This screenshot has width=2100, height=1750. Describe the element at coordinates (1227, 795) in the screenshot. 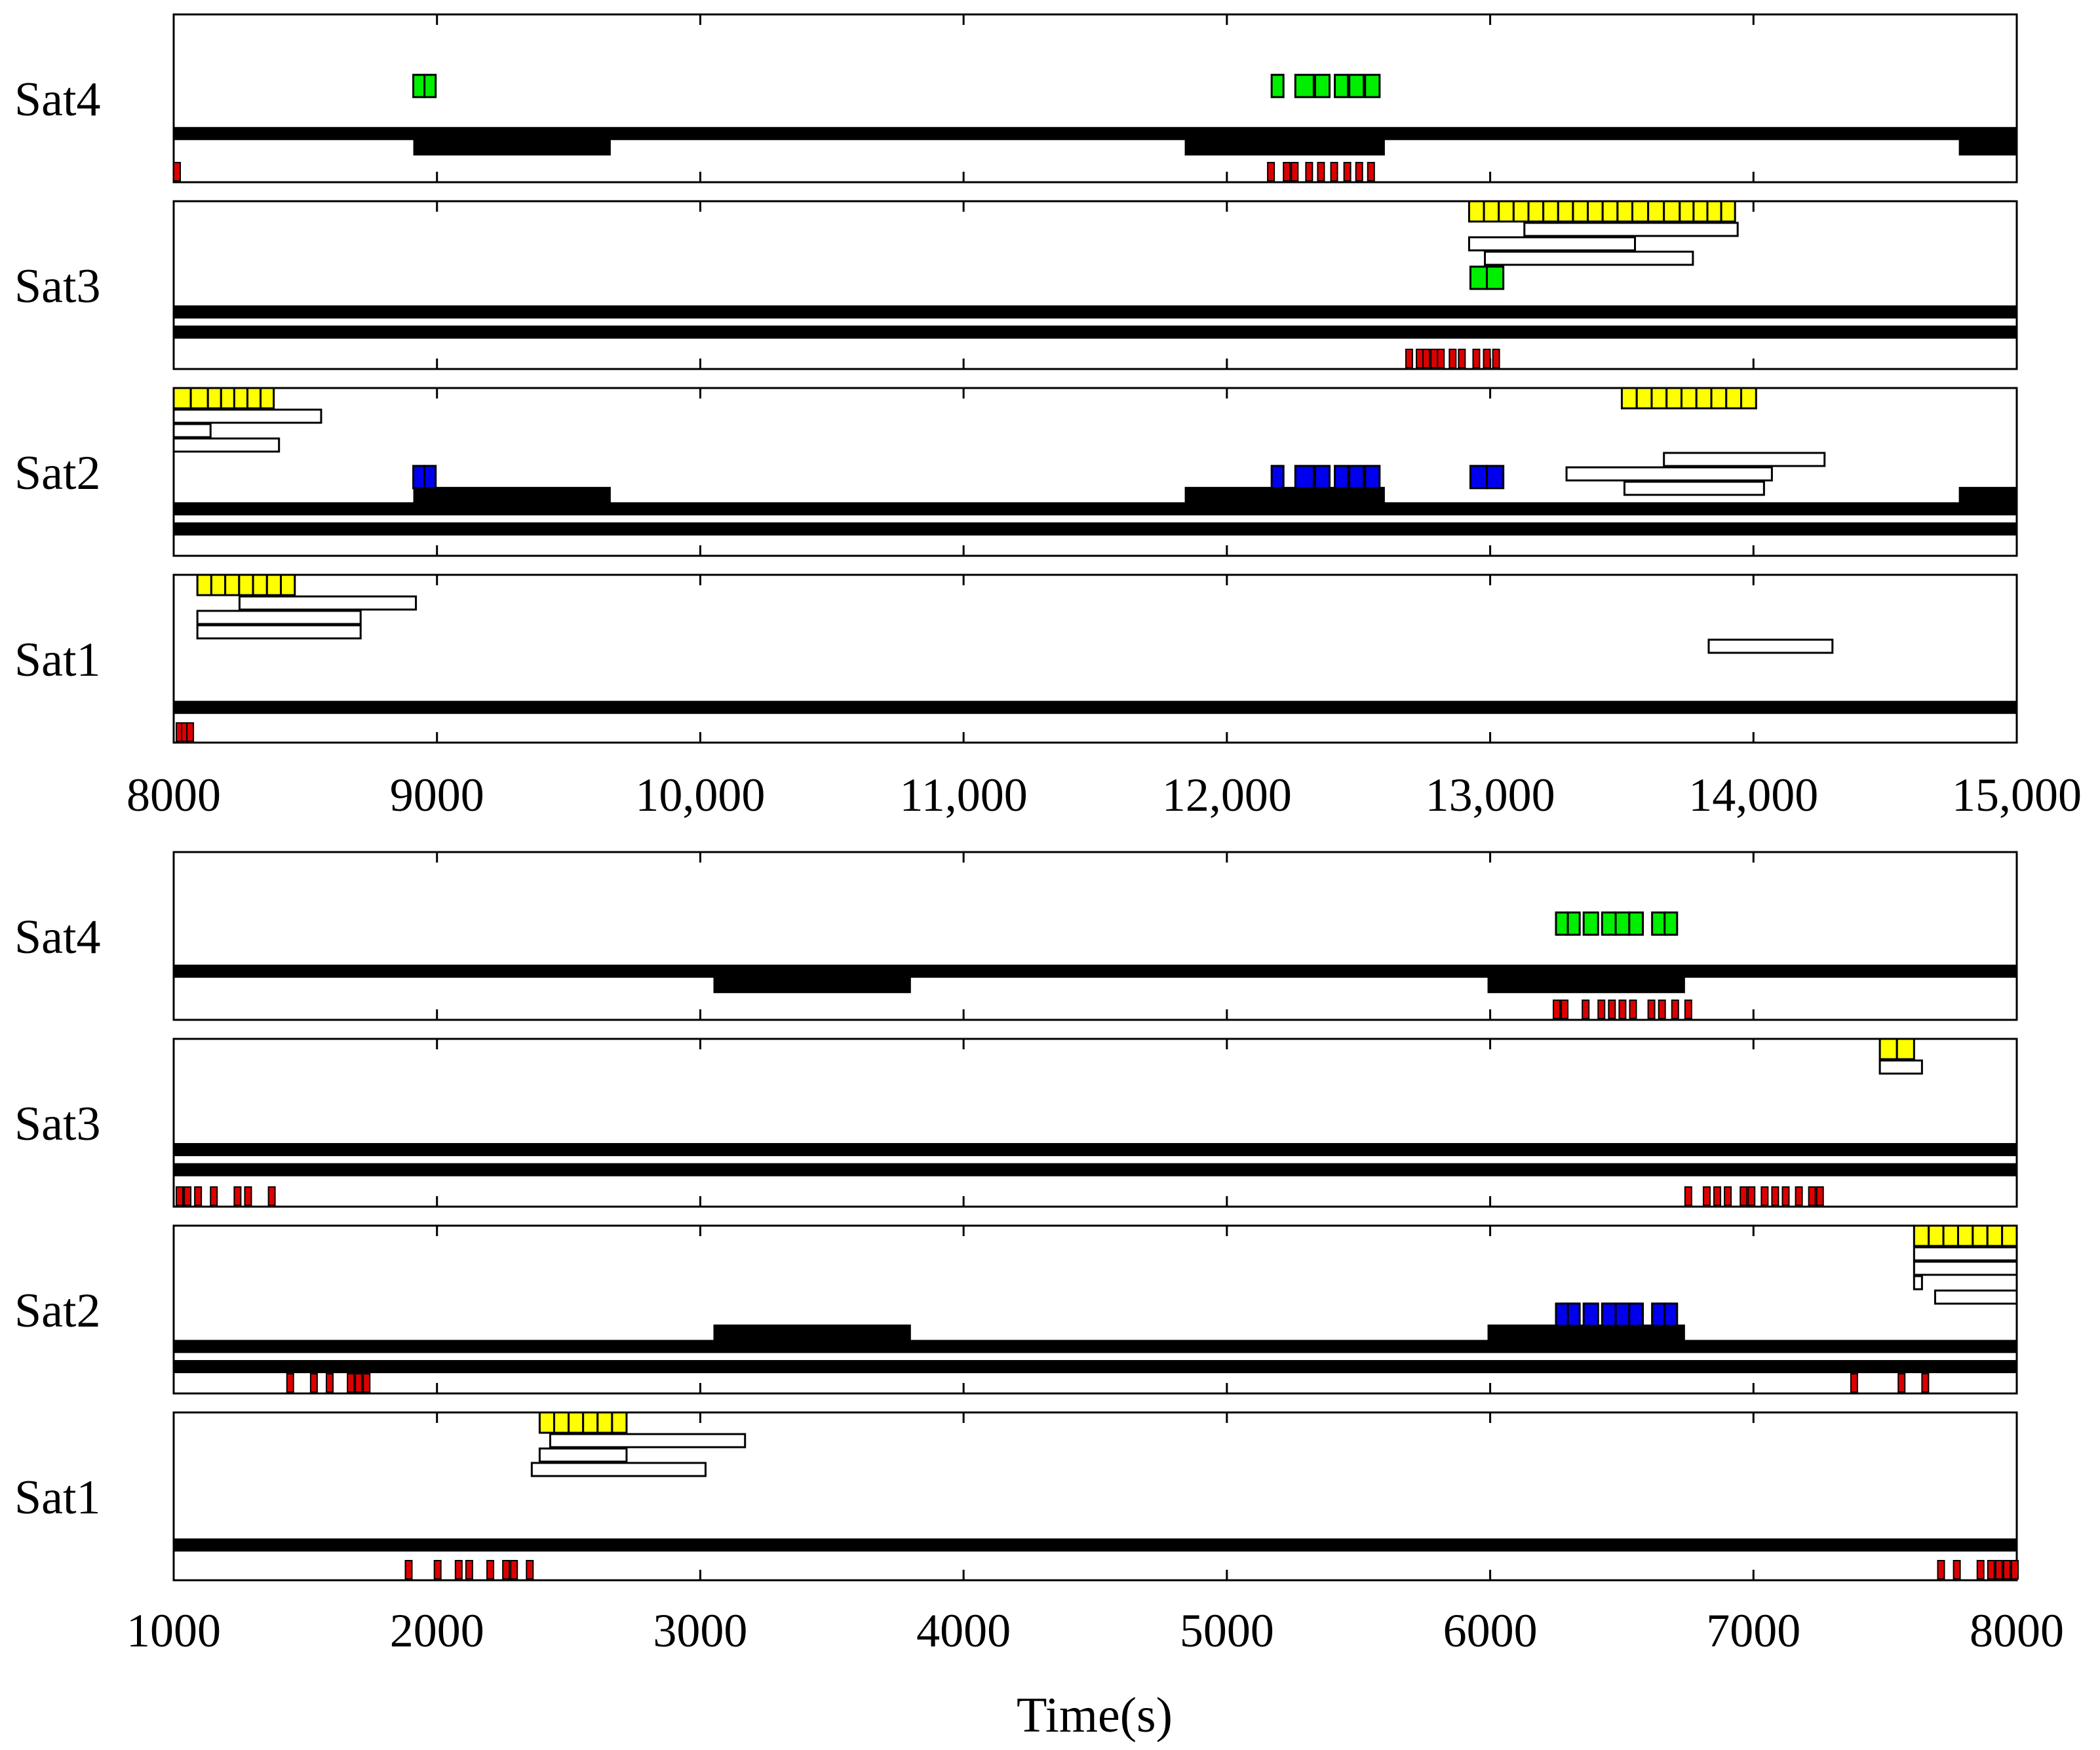

I see `x-tick-label: 12,000` at that location.